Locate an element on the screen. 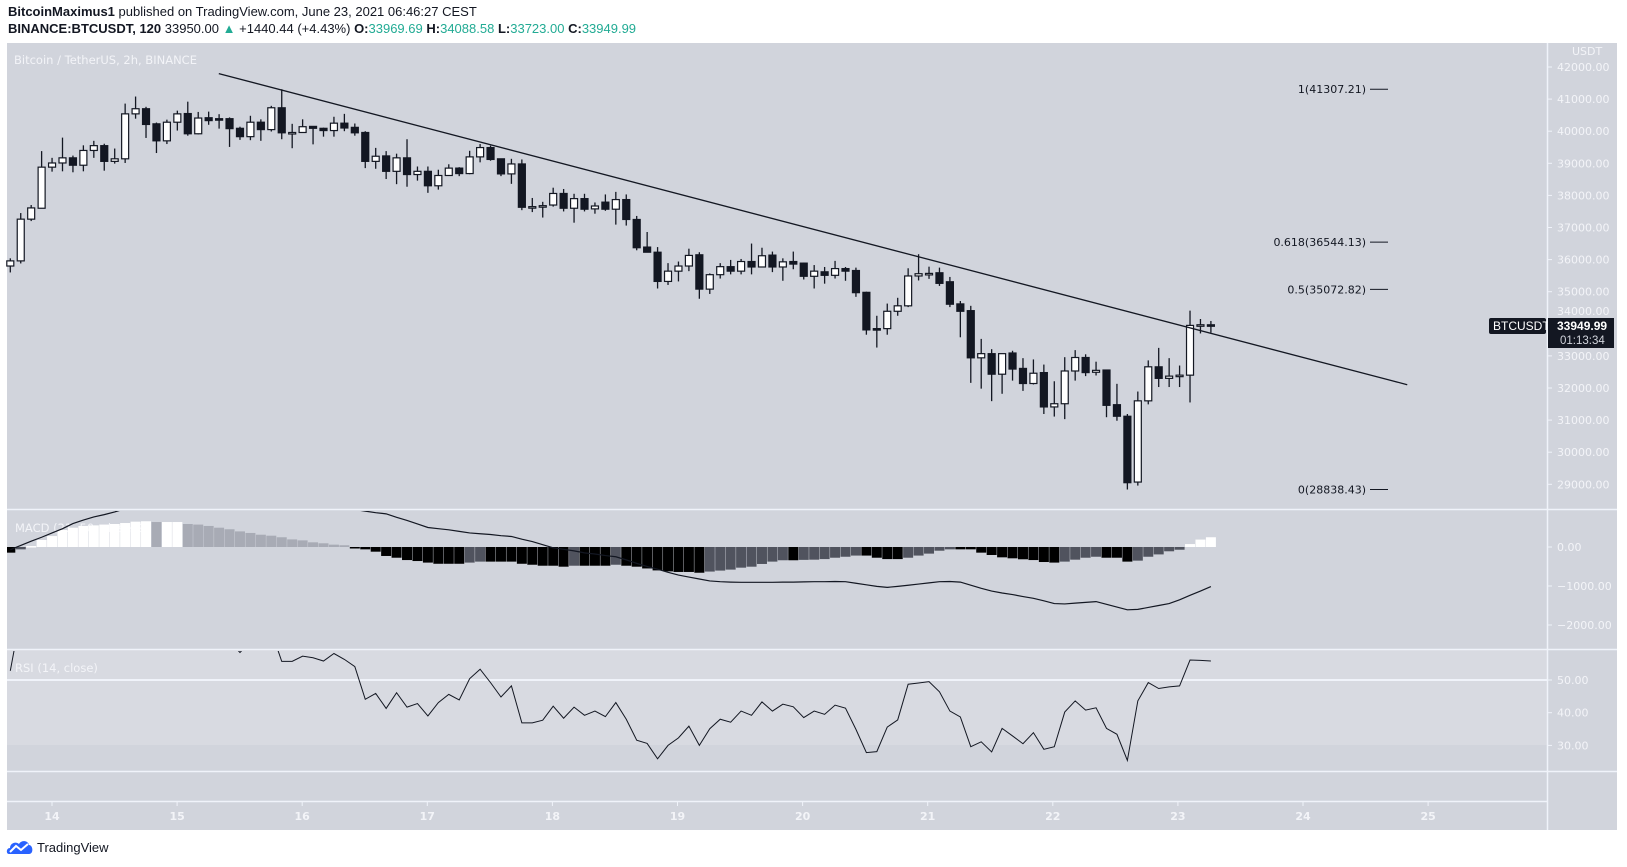 The width and height of the screenshot is (1627, 867). price-tag is located at coordinates (1581, 333).